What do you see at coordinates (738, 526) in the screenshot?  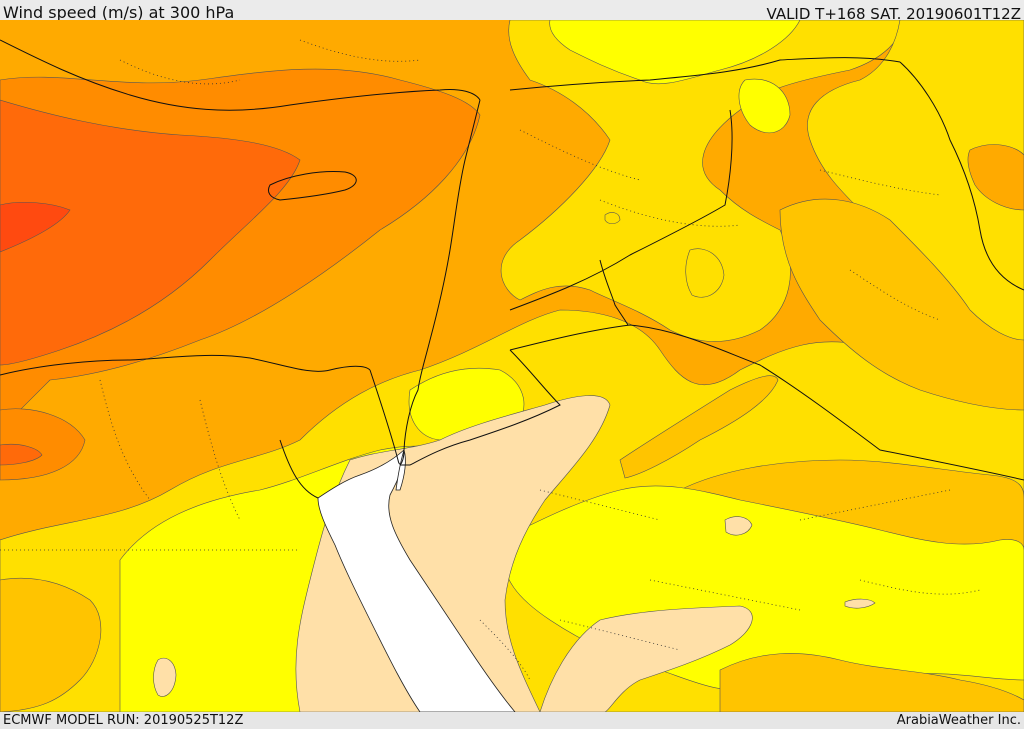 I see `contour-lightest-small1` at bounding box center [738, 526].